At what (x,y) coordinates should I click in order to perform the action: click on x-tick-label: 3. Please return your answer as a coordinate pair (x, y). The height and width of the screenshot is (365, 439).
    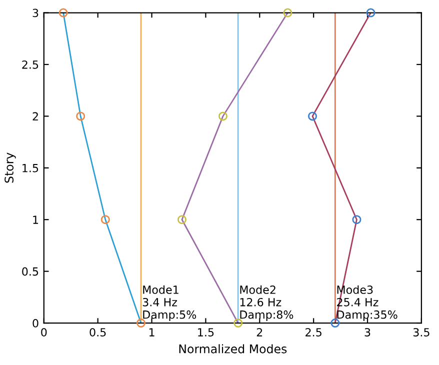
    Looking at the image, I should click on (367, 332).